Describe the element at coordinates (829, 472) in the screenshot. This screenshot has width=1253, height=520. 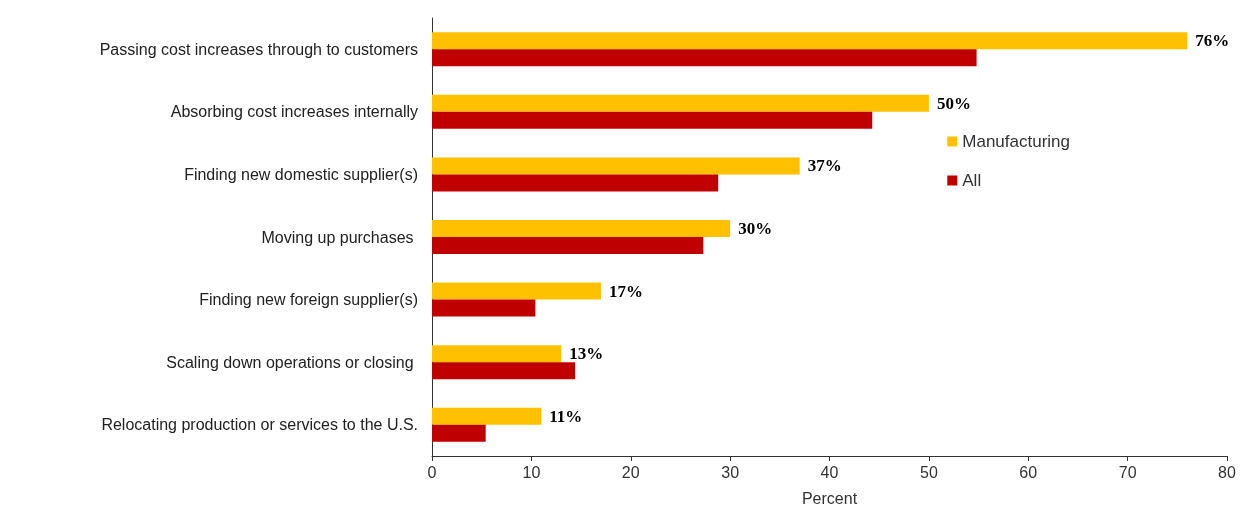
I see `x-tick-label: 40` at that location.